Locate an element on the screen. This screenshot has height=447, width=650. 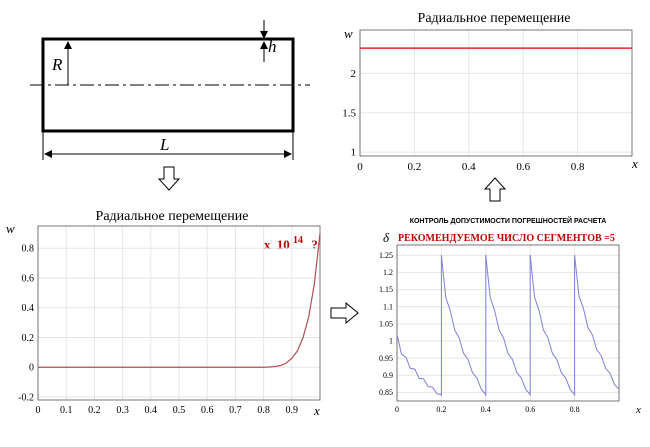
y-tick-label: 0.9 is located at coordinates (388, 375).